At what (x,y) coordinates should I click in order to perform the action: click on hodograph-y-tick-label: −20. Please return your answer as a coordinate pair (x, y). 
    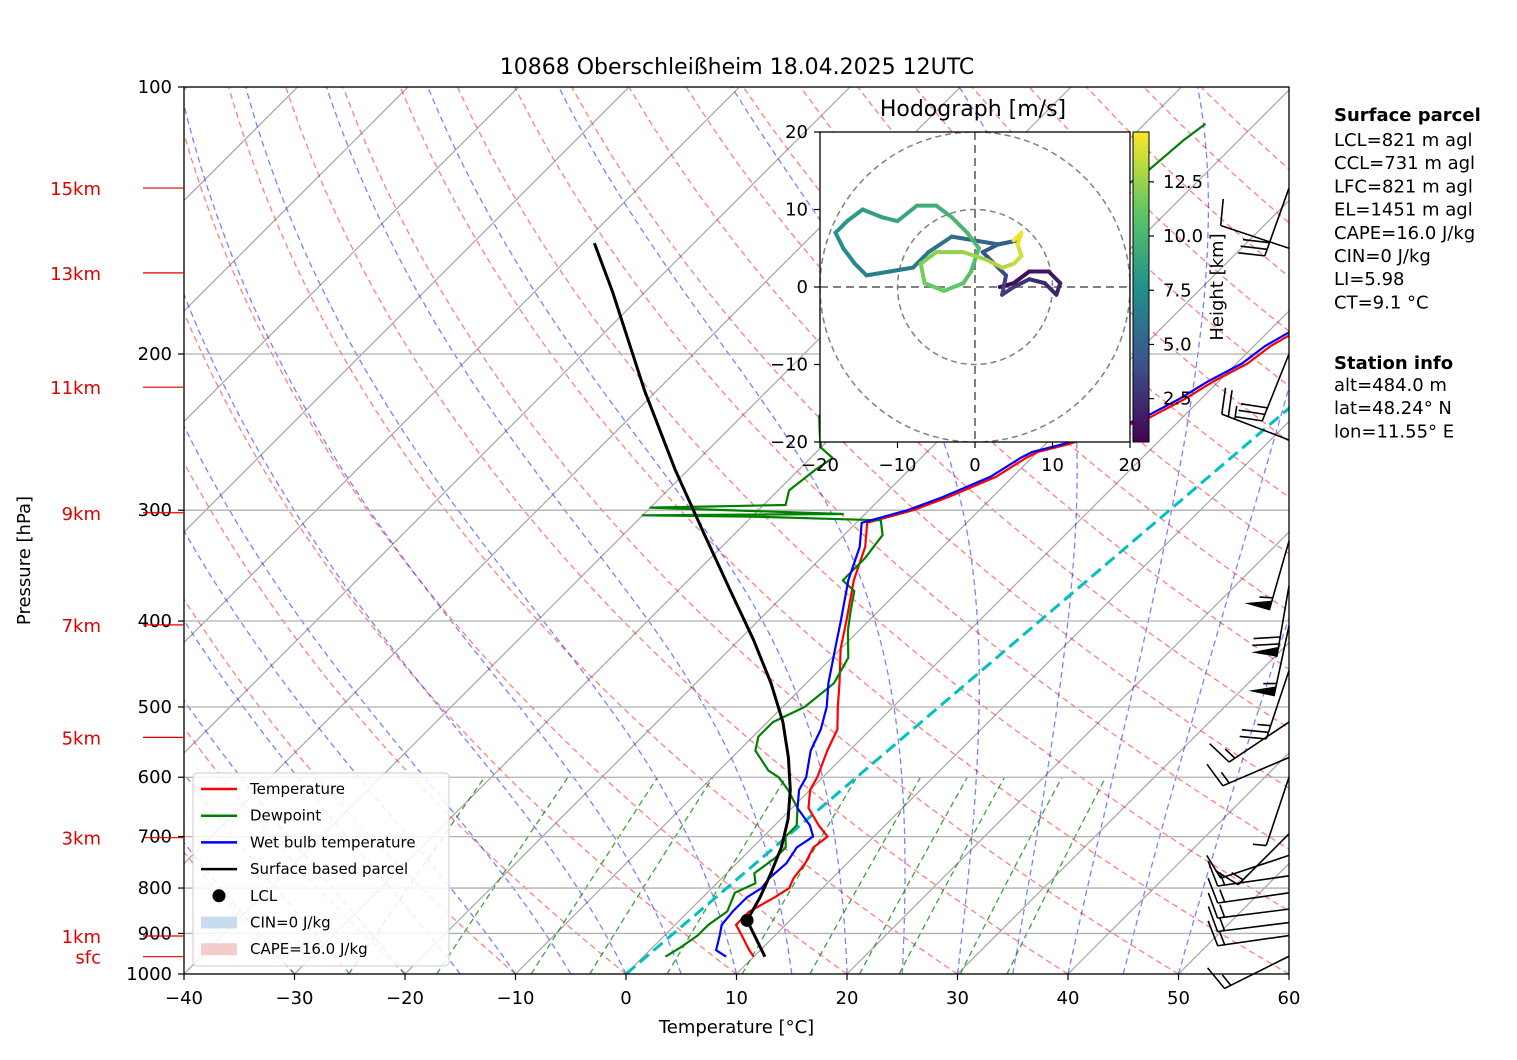
    Looking at the image, I should click on (789, 442).